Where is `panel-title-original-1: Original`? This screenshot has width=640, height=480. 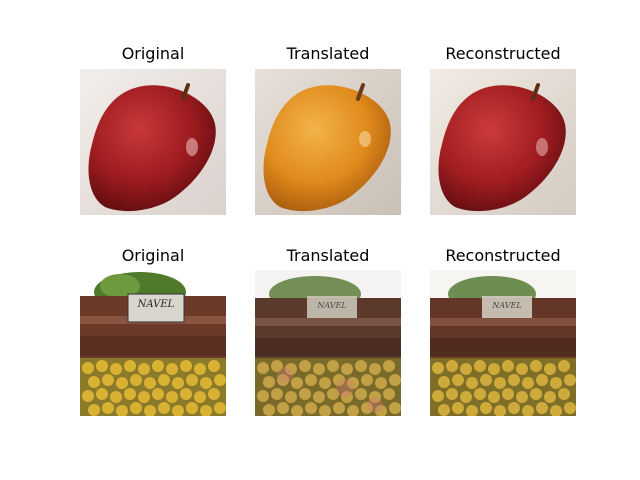
panel-title-original-1: Original is located at coordinates (153, 53).